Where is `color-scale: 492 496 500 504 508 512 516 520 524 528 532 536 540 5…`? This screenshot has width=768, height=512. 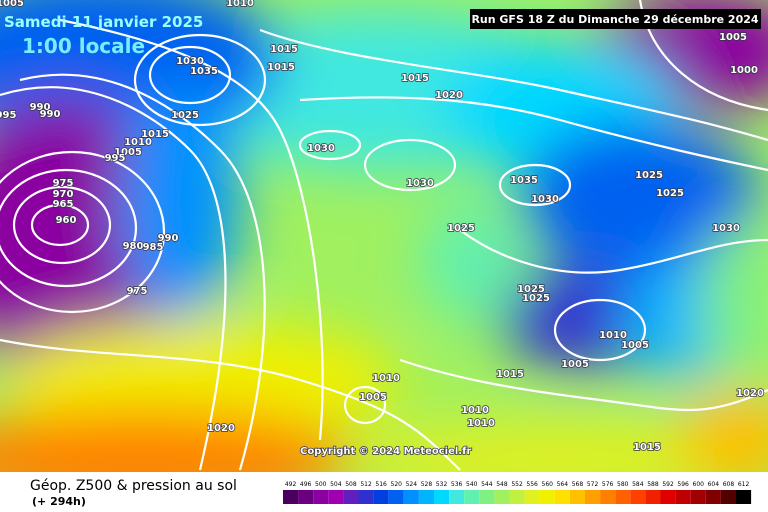 color-scale: 492 496 500 504 508 512 516 520 524 528 532 536 540 5… is located at coordinates (517, 492).